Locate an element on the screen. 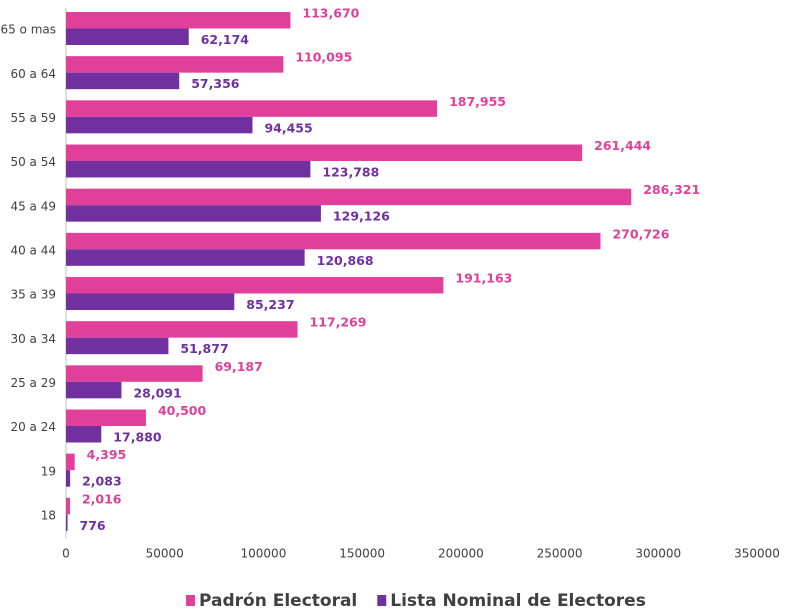 The height and width of the screenshot is (611, 785). x-tick-label: 350000 is located at coordinates (757, 554).